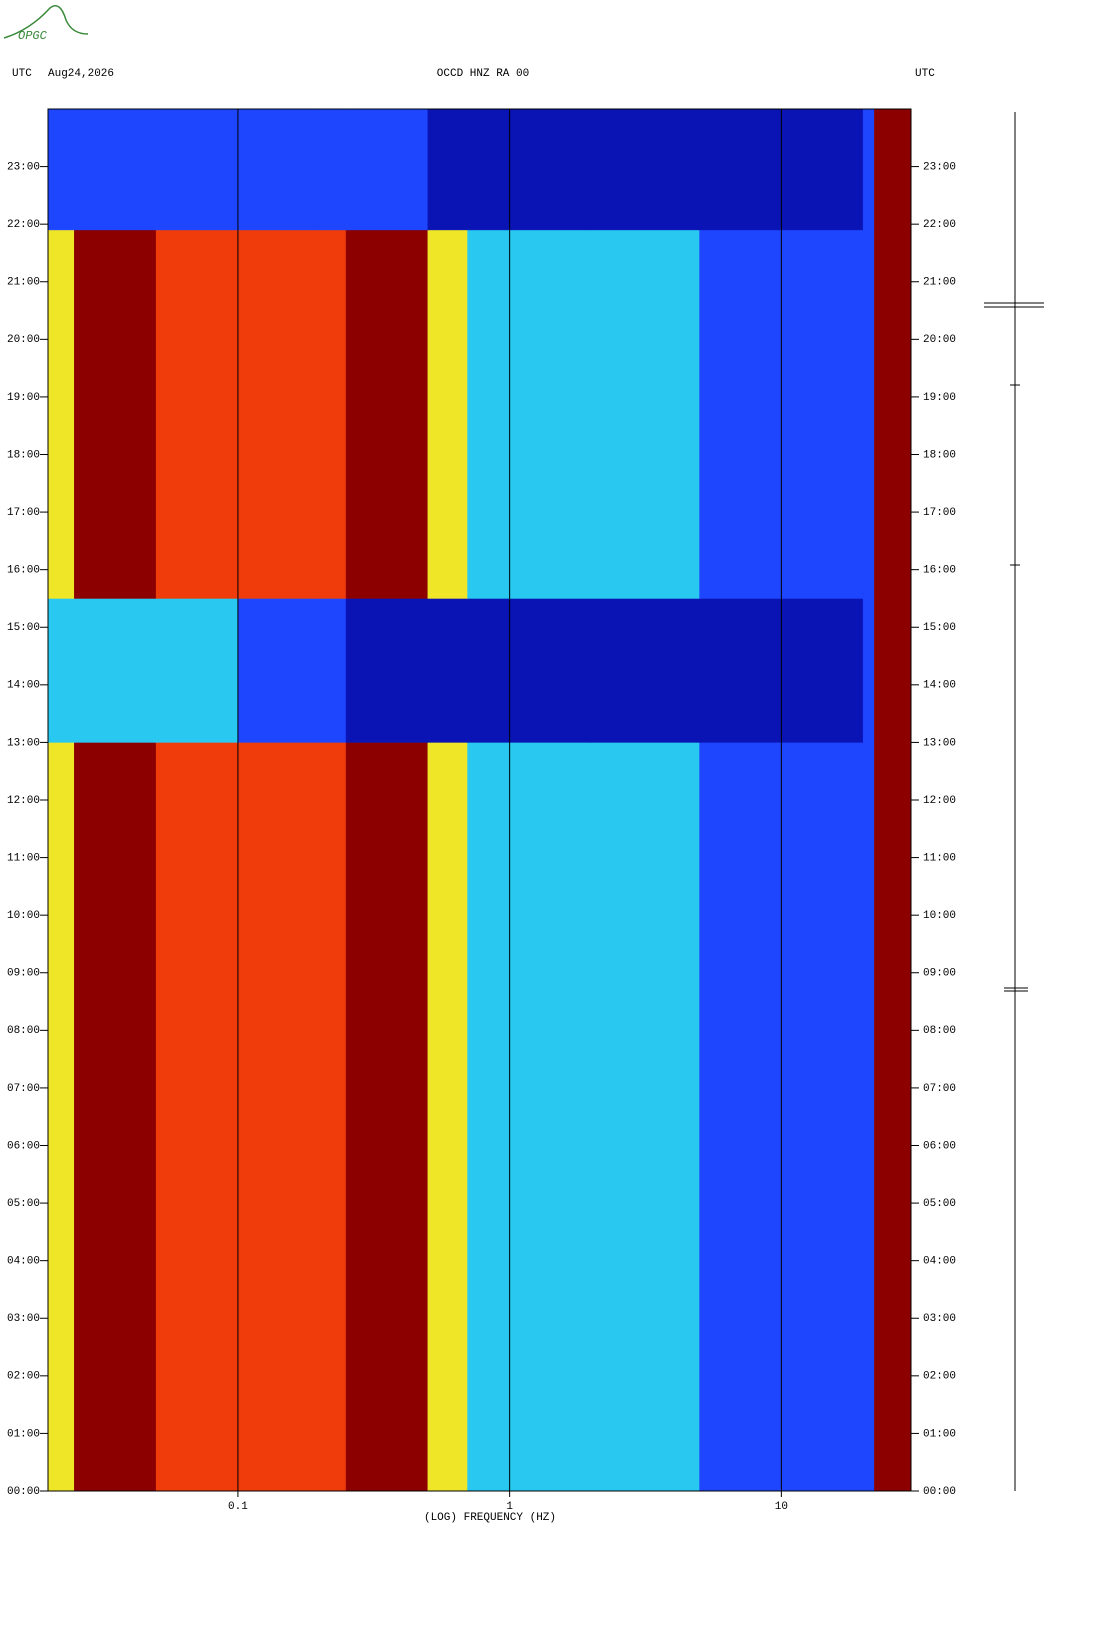 This screenshot has height=1634, width=1102. Describe the element at coordinates (33, 36) in the screenshot. I see `logo: OPGC` at that location.